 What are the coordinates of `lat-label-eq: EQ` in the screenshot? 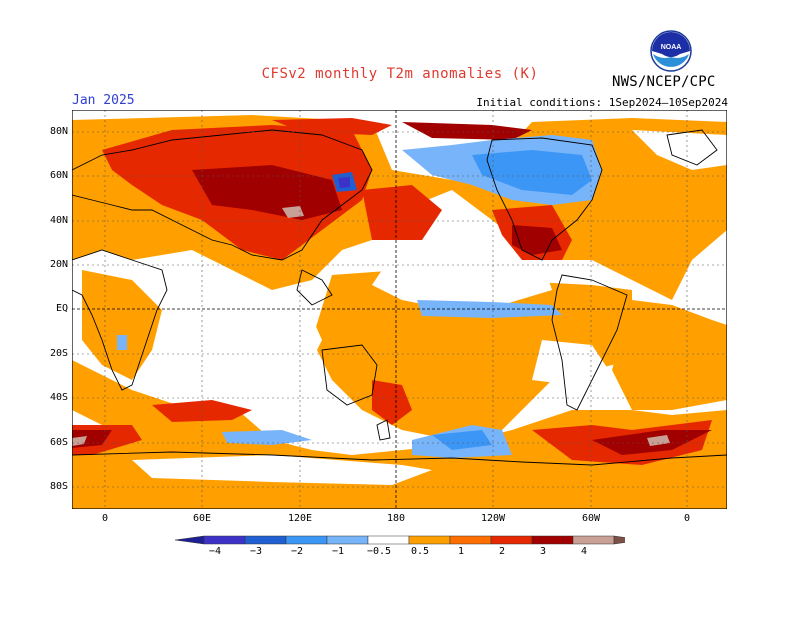 It's located at (61, 308).